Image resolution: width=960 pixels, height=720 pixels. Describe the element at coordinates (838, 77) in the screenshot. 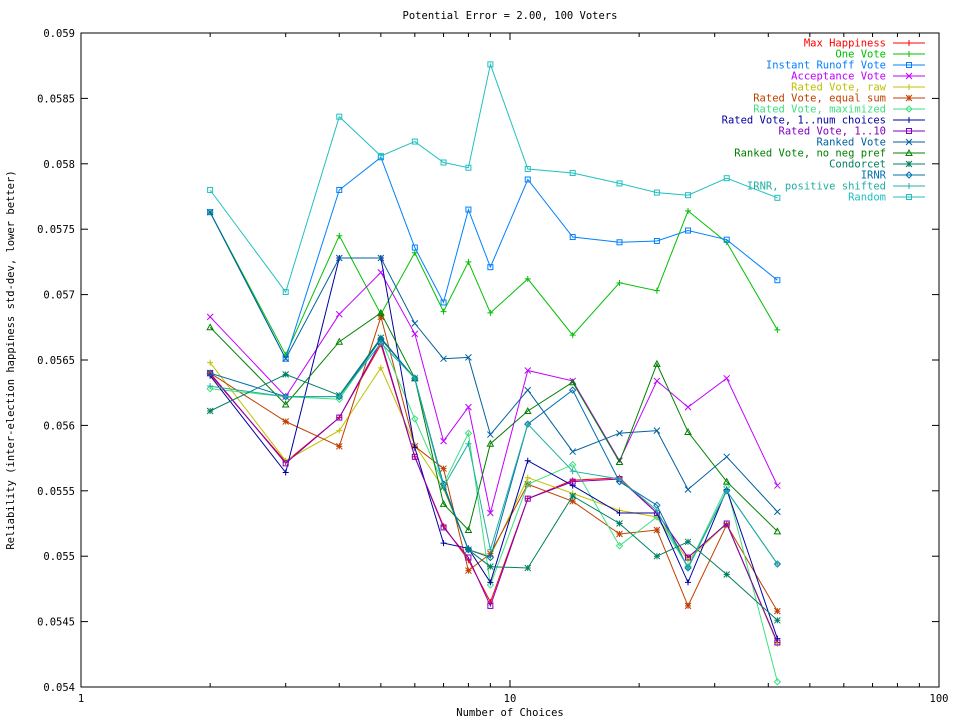

I see `legend-label: Acceptance Vote` at that location.